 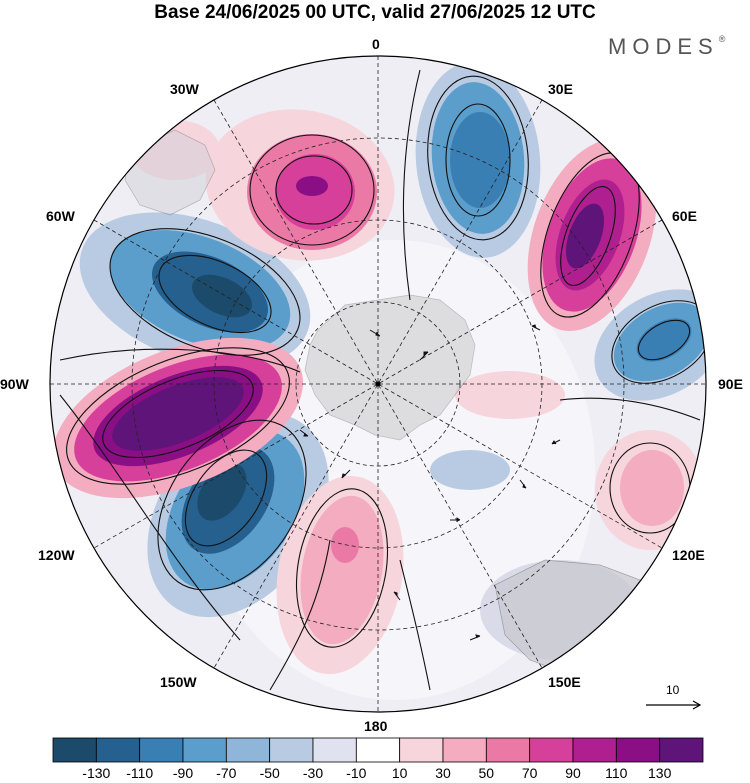 What do you see at coordinates (178, 418) in the screenshot?
I see `positive-anomaly-west` at bounding box center [178, 418].